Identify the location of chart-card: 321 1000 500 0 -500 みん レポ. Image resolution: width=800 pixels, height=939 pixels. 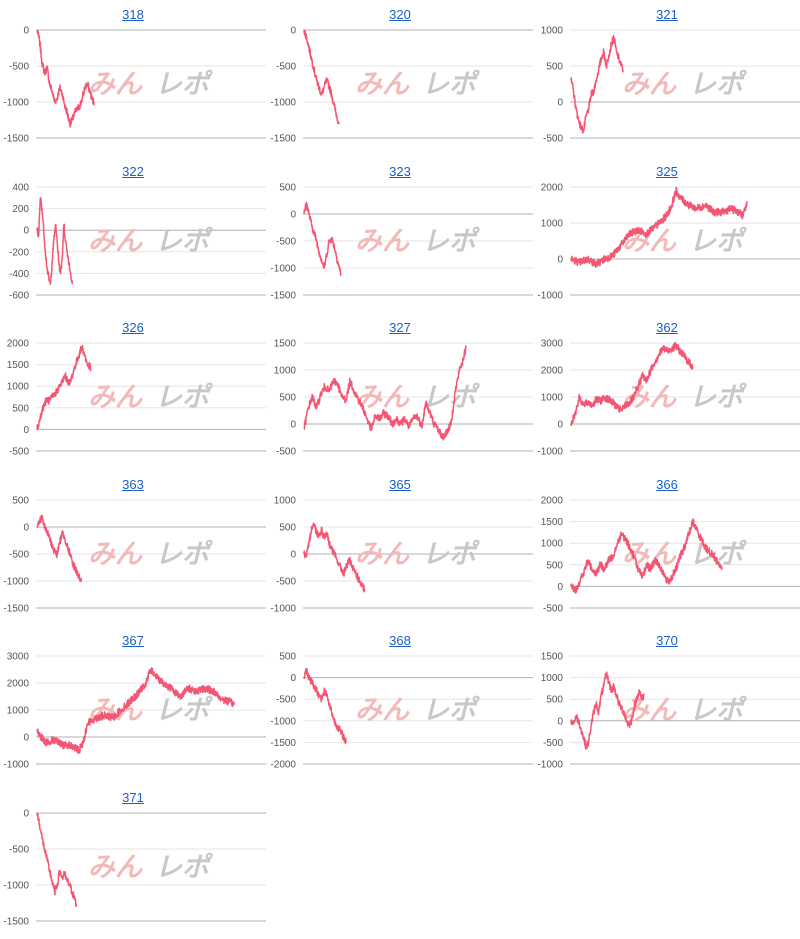
(667, 78).